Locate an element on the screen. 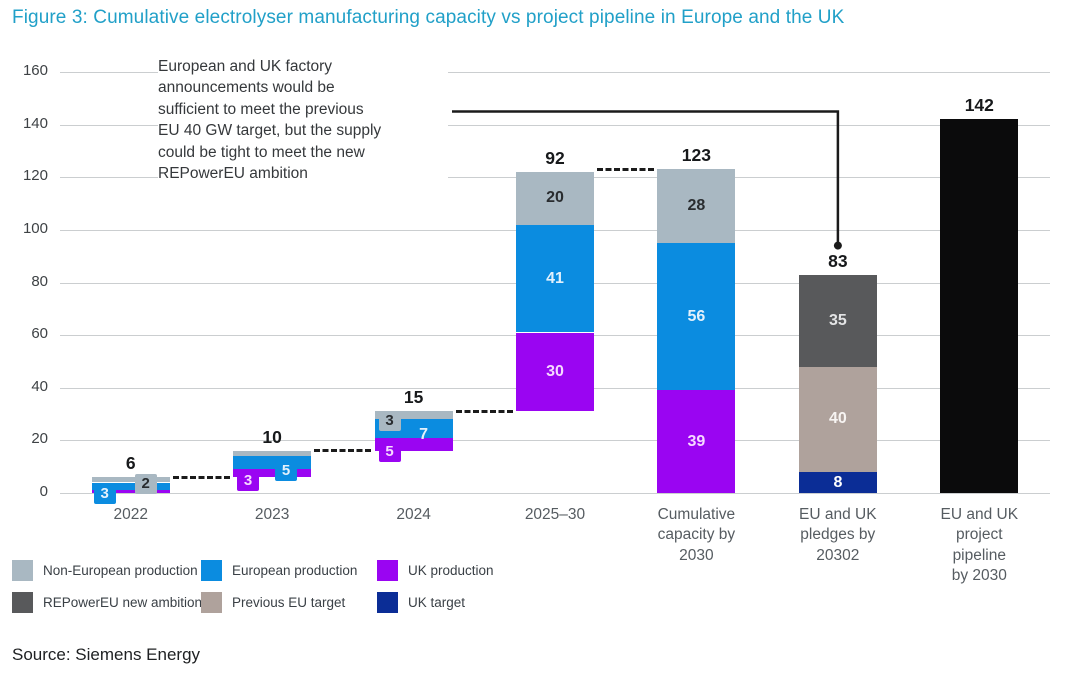  y-axis-tick-label: 0 is located at coordinates (43, 491).